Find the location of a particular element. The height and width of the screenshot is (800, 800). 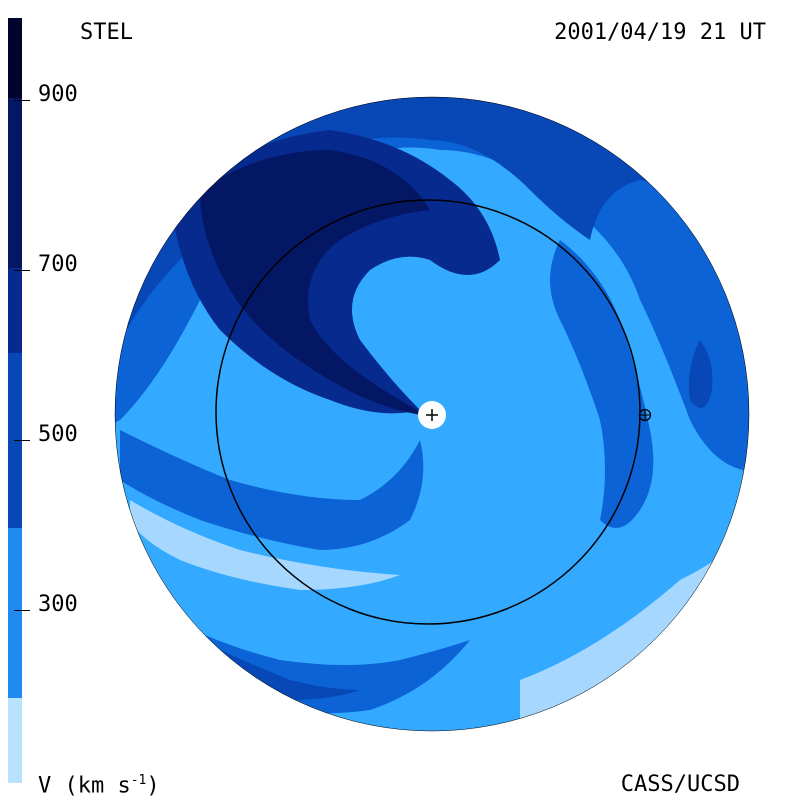

sun-marker is located at coordinates (432, 415).